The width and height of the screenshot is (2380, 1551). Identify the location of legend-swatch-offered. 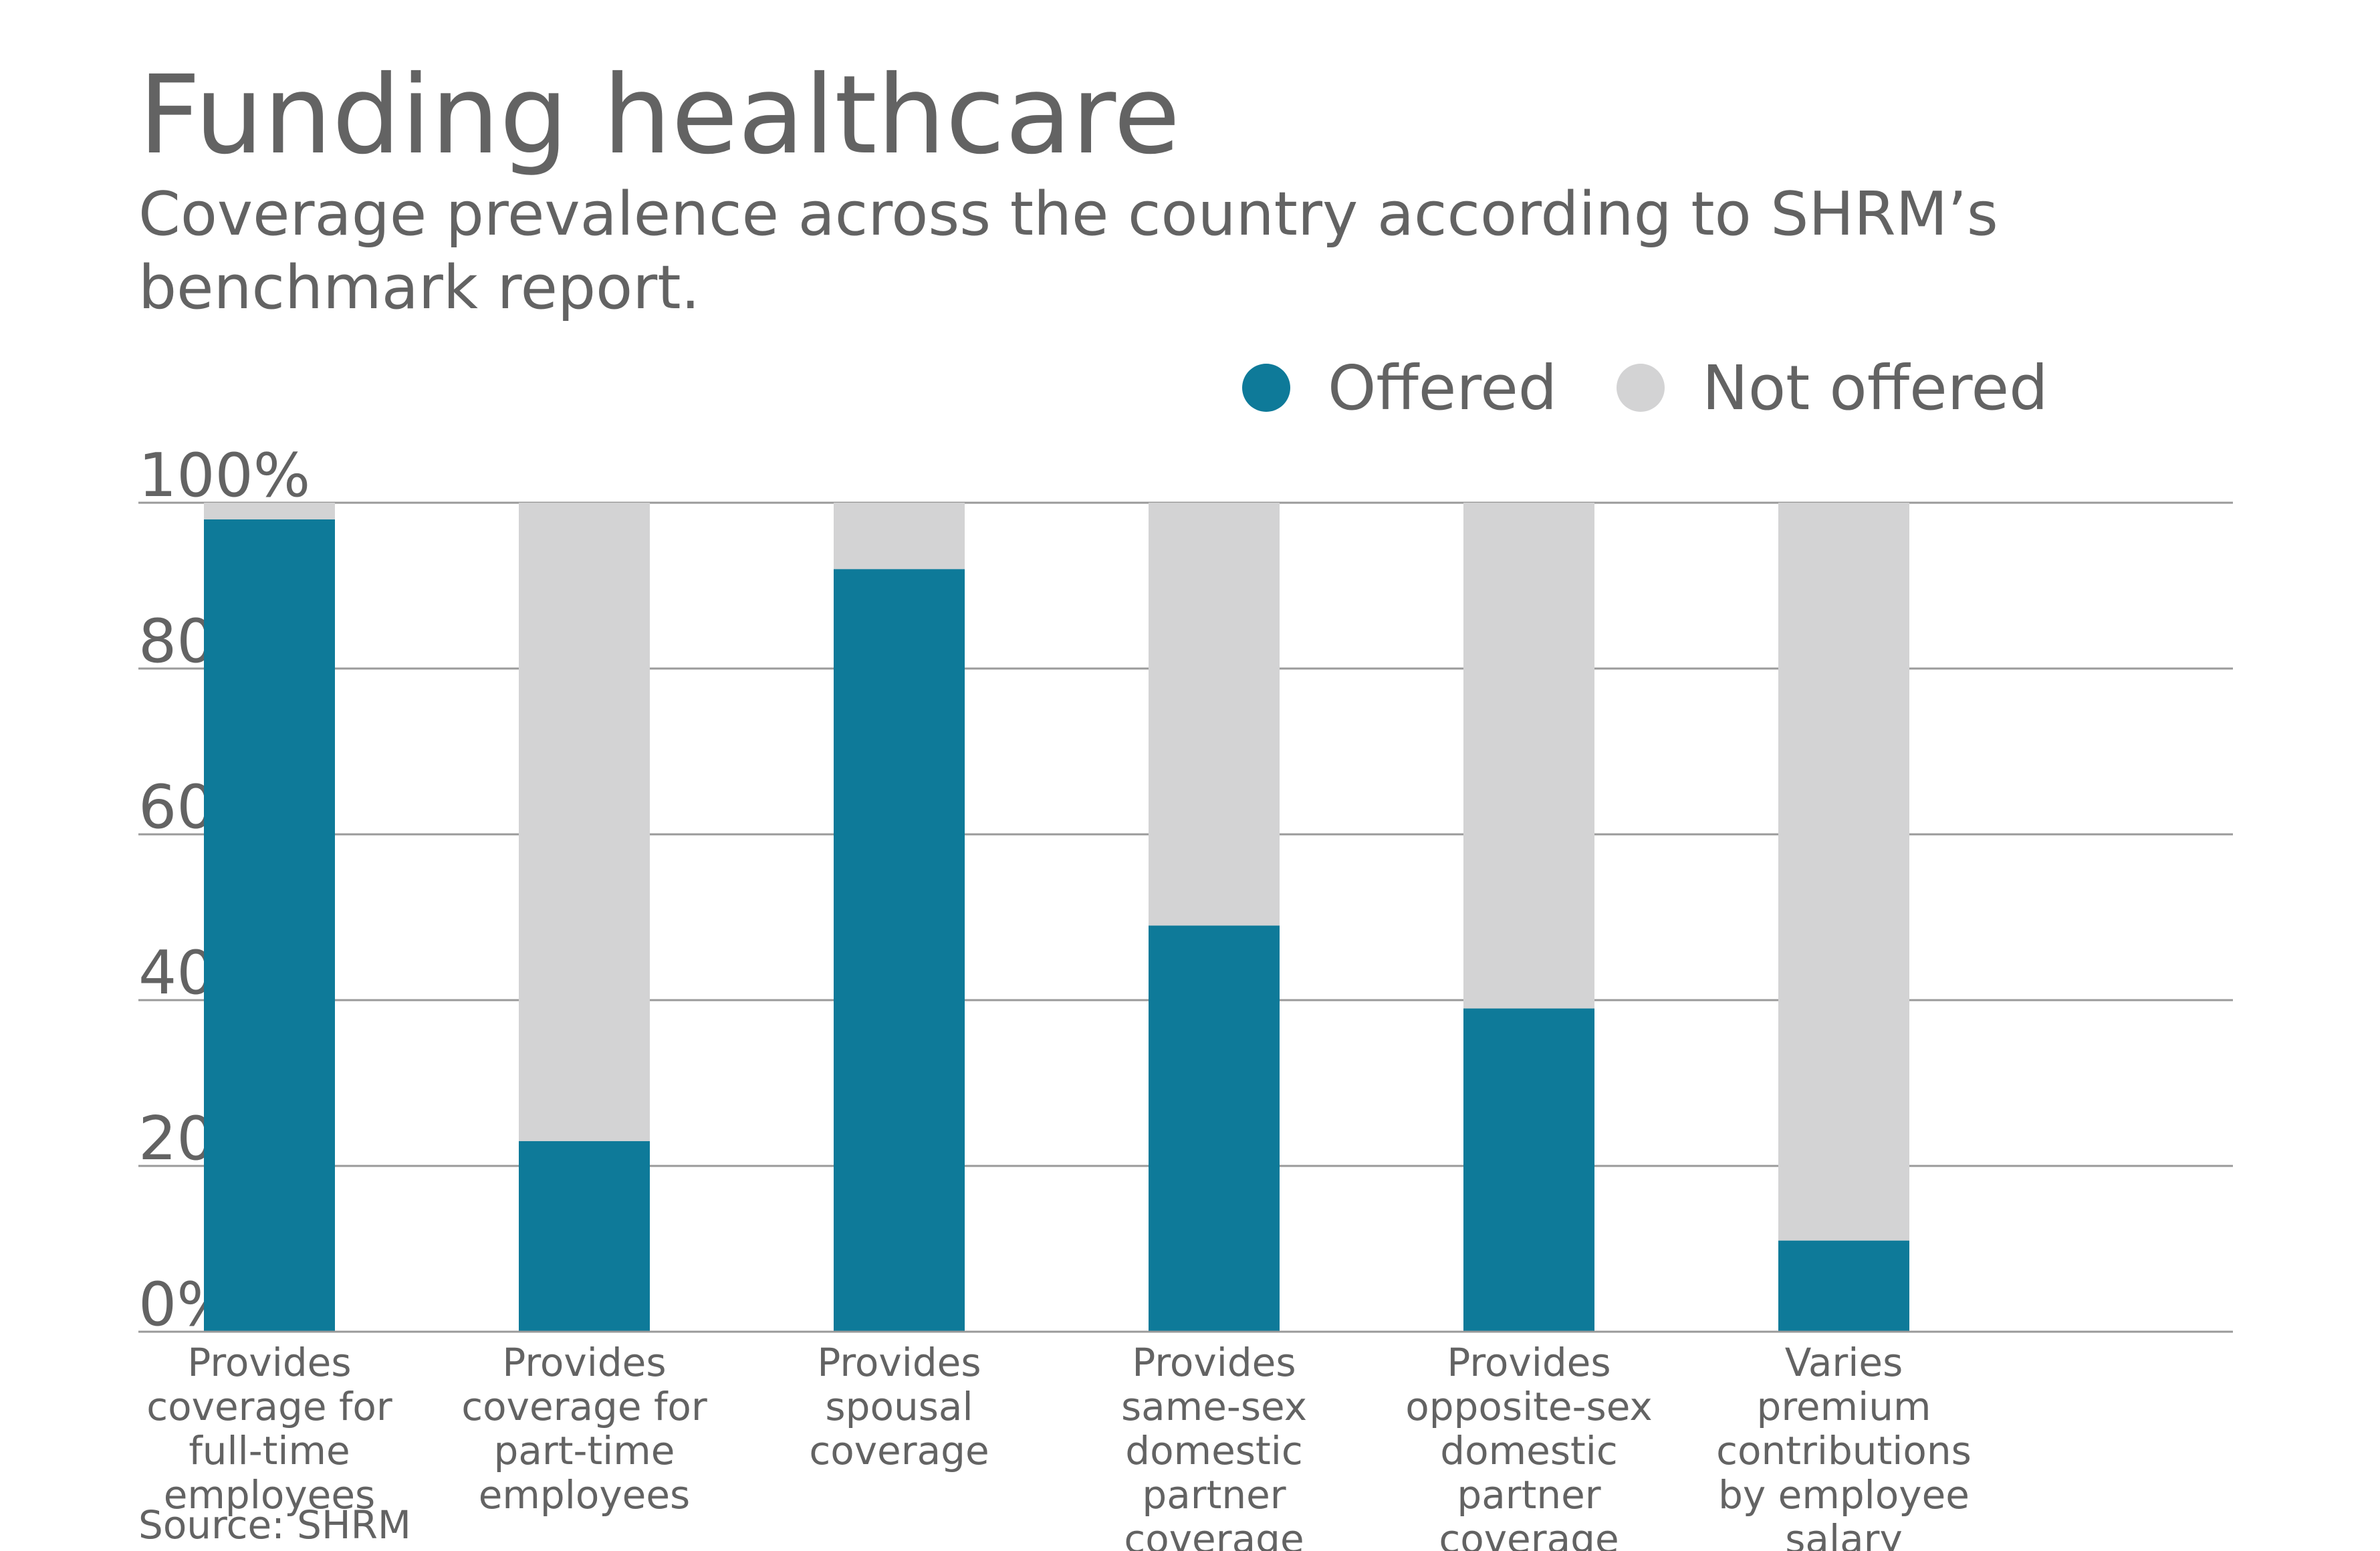
(1266, 388).